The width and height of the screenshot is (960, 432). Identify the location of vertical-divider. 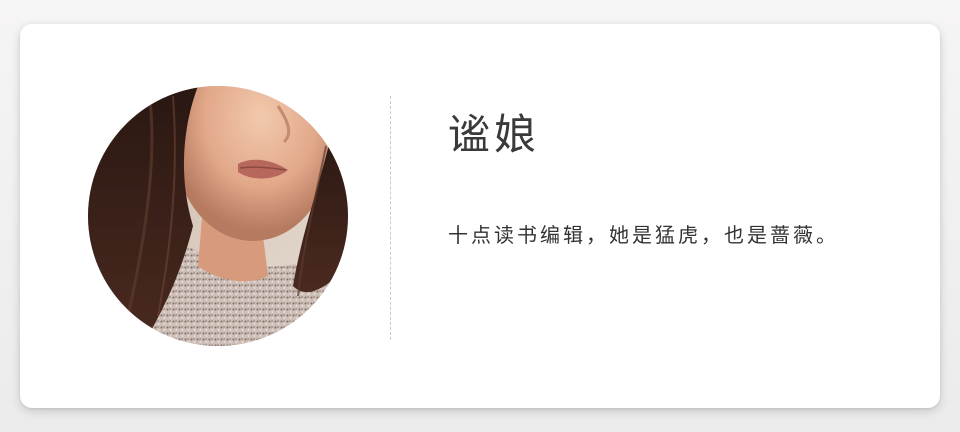
(390, 218).